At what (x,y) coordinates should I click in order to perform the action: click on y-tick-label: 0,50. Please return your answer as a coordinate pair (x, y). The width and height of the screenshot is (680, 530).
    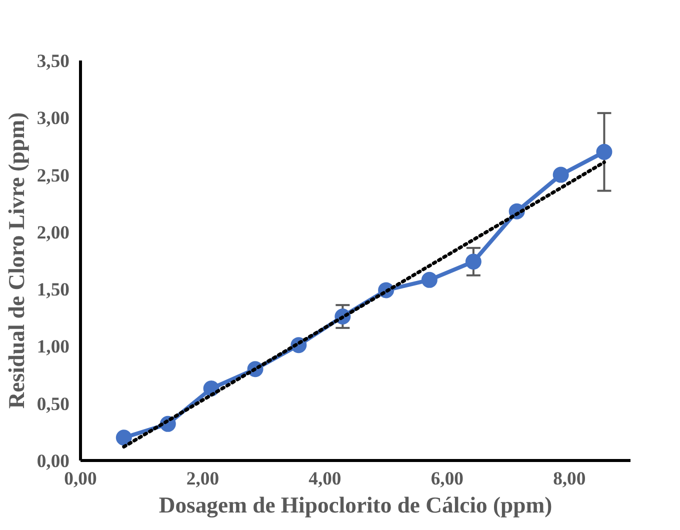
    Looking at the image, I should click on (53, 404).